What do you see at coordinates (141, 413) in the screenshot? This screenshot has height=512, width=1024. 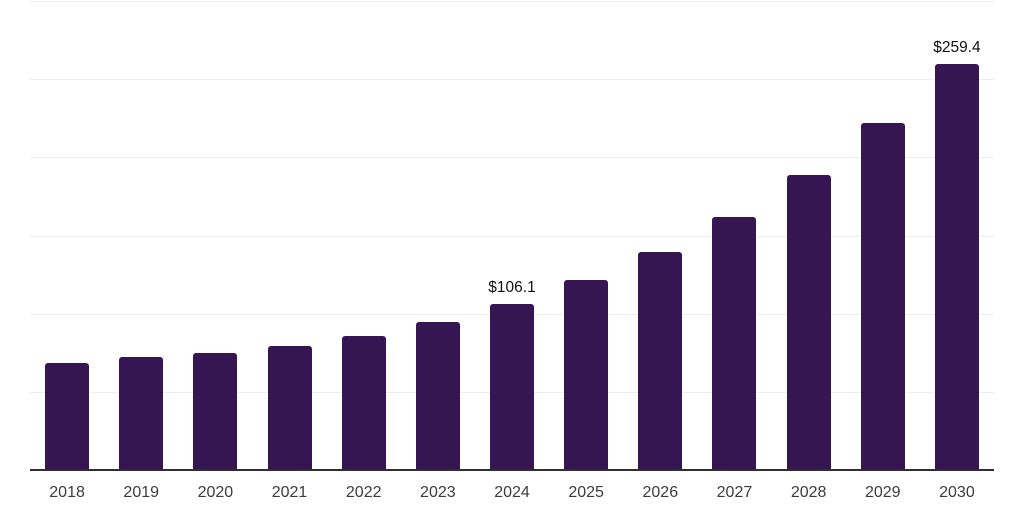 I see `bar-2019` at bounding box center [141, 413].